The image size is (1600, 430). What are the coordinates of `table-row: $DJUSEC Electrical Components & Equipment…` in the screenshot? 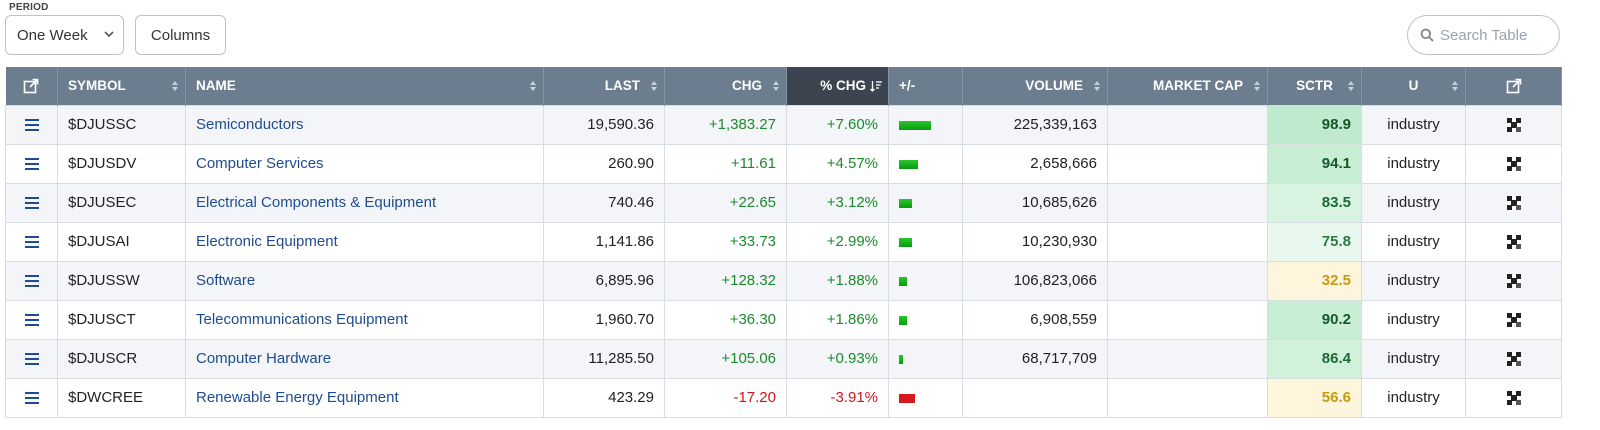 It's located at (783, 202).